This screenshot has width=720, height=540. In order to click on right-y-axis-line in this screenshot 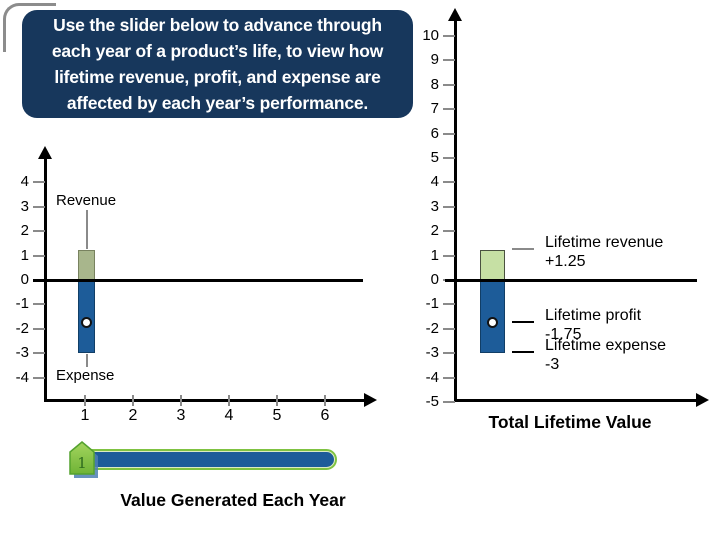, I will do `click(455, 210)`.